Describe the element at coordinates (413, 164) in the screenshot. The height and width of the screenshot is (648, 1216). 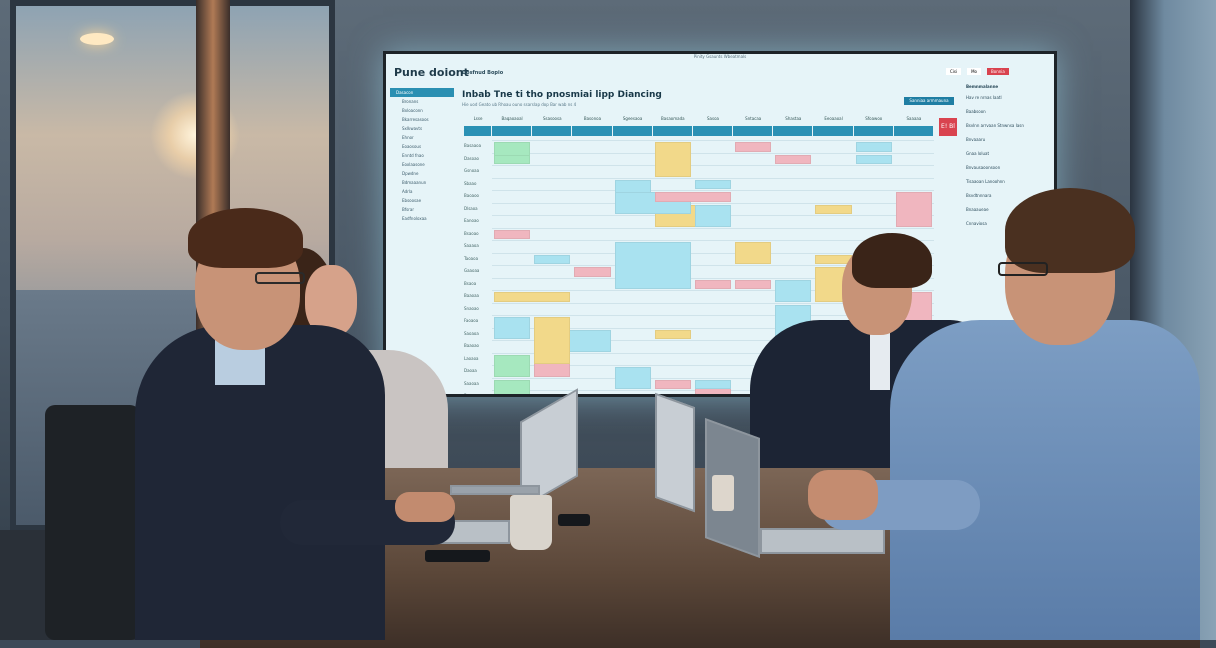
I see `sidebar-item: Eoxlaasone` at that location.